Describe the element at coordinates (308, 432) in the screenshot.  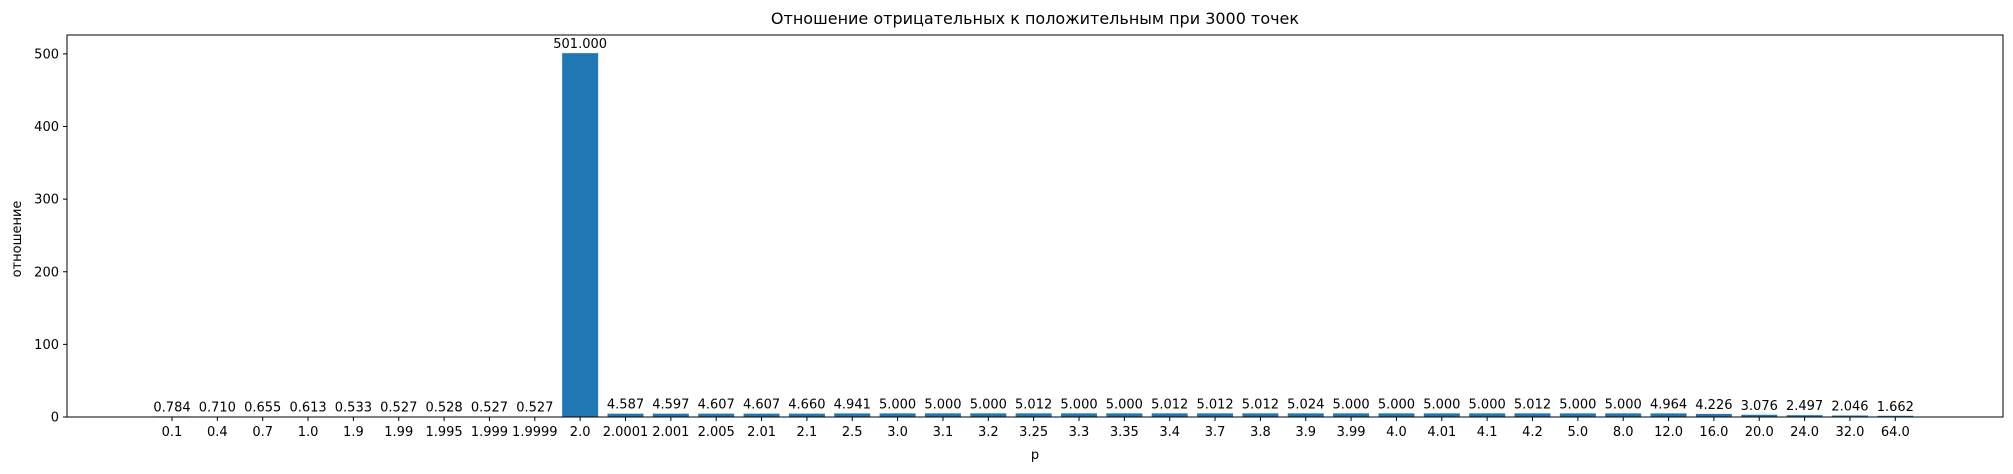
I see `x-tick-label-3: 1.0` at that location.